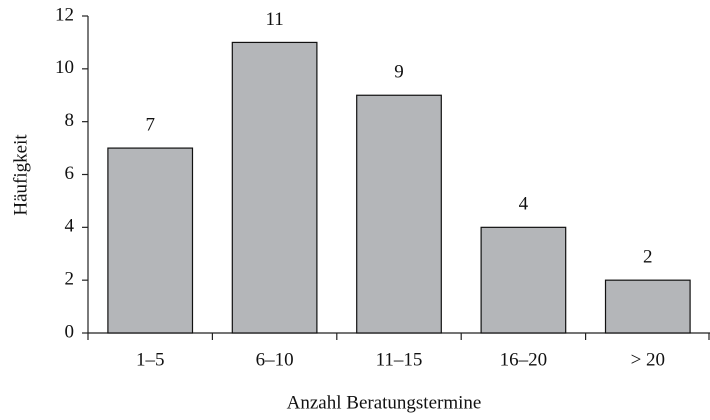 Image resolution: width=710 pixels, height=420 pixels. Describe the element at coordinates (648, 359) in the screenshot. I see `x-tick-label: > 20` at that location.